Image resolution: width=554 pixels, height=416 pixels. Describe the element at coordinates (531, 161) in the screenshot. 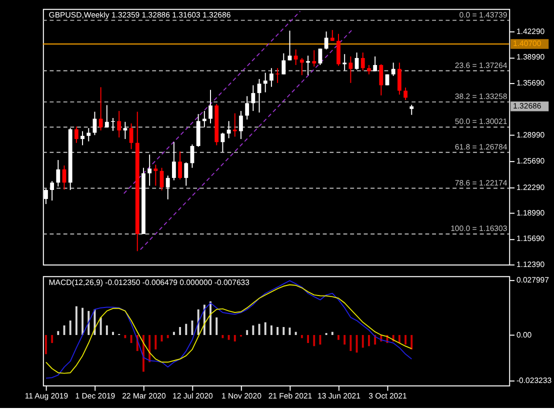

I see `y-tick-label: 1.25690` at that location.